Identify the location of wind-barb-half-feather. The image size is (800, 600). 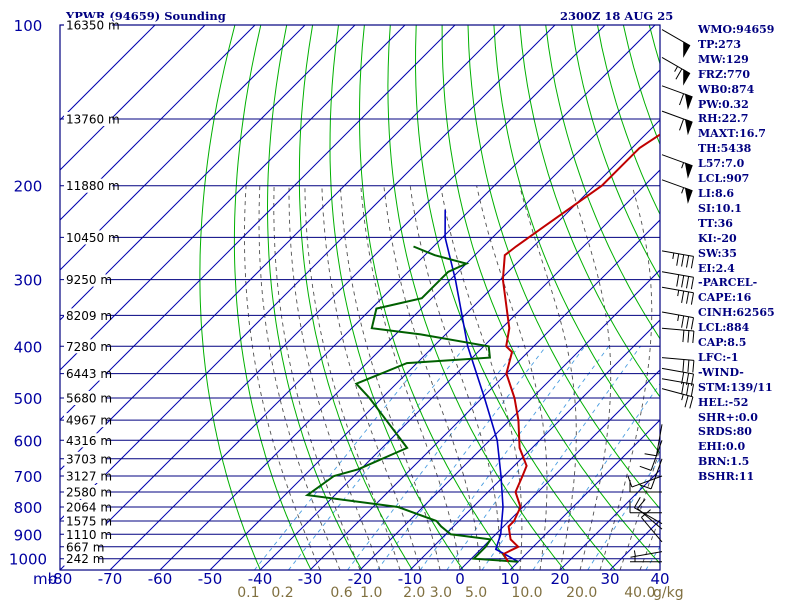
(673, 255).